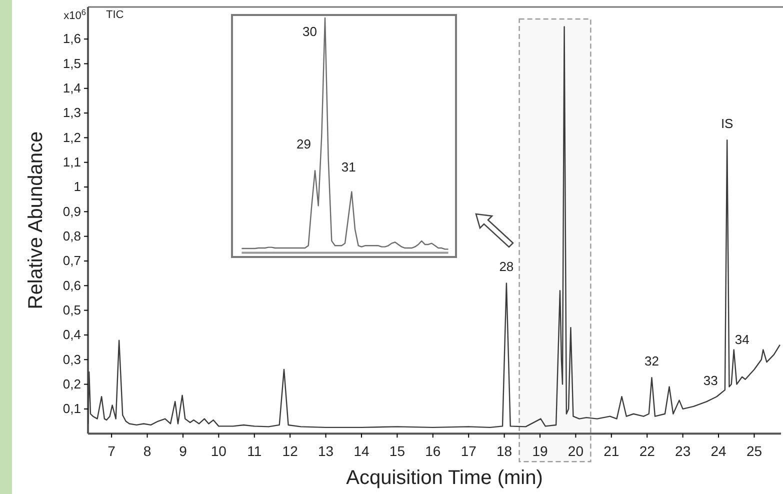 The width and height of the screenshot is (783, 494). What do you see at coordinates (647, 451) in the screenshot?
I see `x-tick-label: 22` at bounding box center [647, 451].